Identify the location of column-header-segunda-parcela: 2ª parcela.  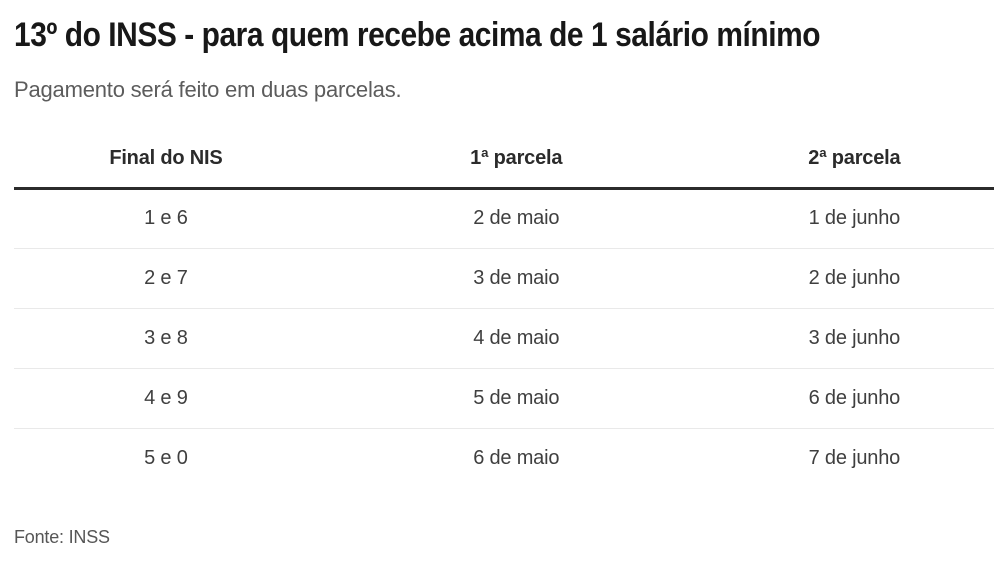
(854, 165).